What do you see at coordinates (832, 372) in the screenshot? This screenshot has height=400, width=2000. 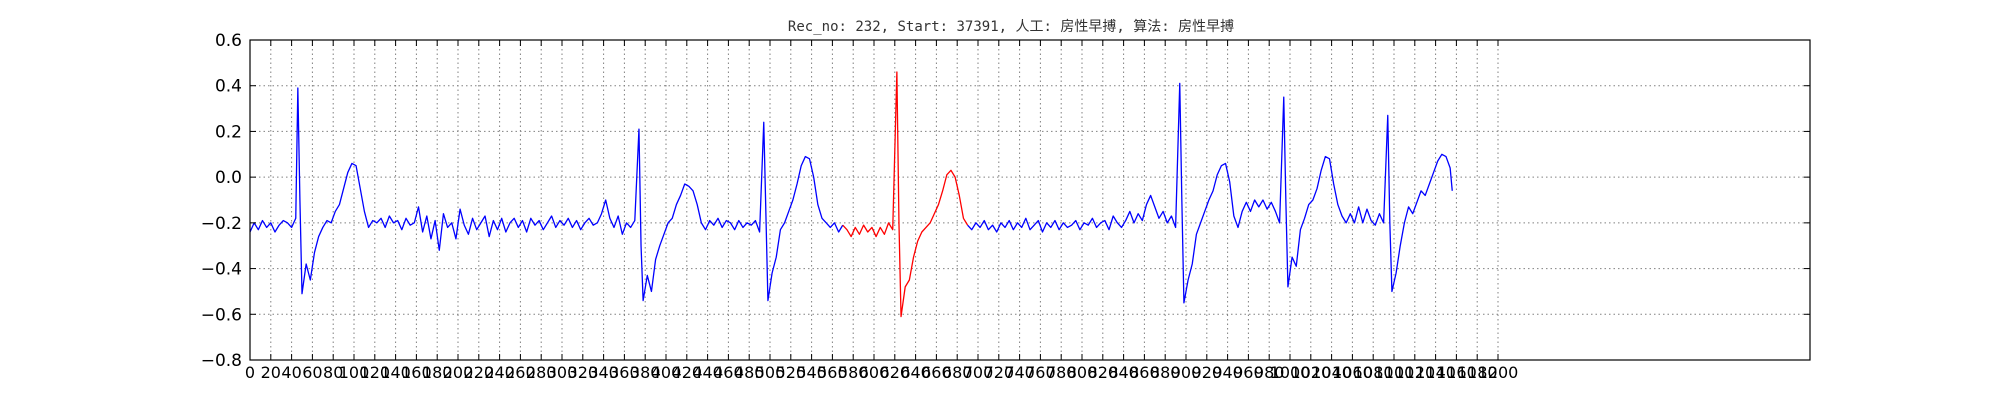 I see `x-tick-label: 560` at bounding box center [832, 372].